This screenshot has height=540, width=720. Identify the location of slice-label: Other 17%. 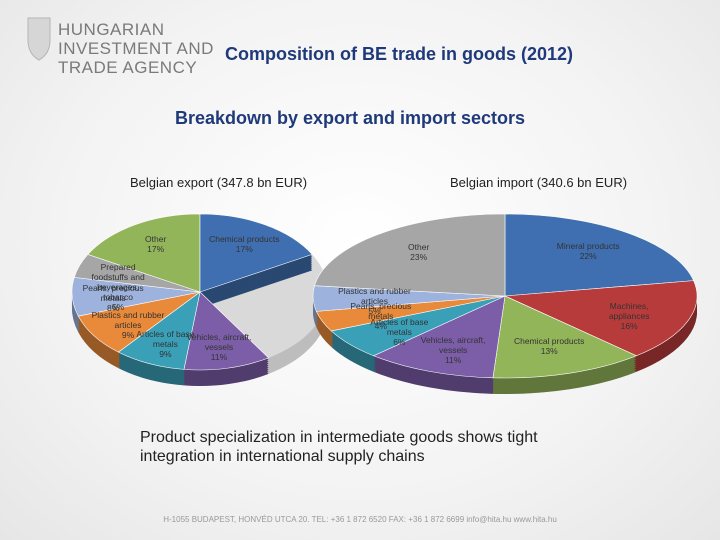
(156, 244).